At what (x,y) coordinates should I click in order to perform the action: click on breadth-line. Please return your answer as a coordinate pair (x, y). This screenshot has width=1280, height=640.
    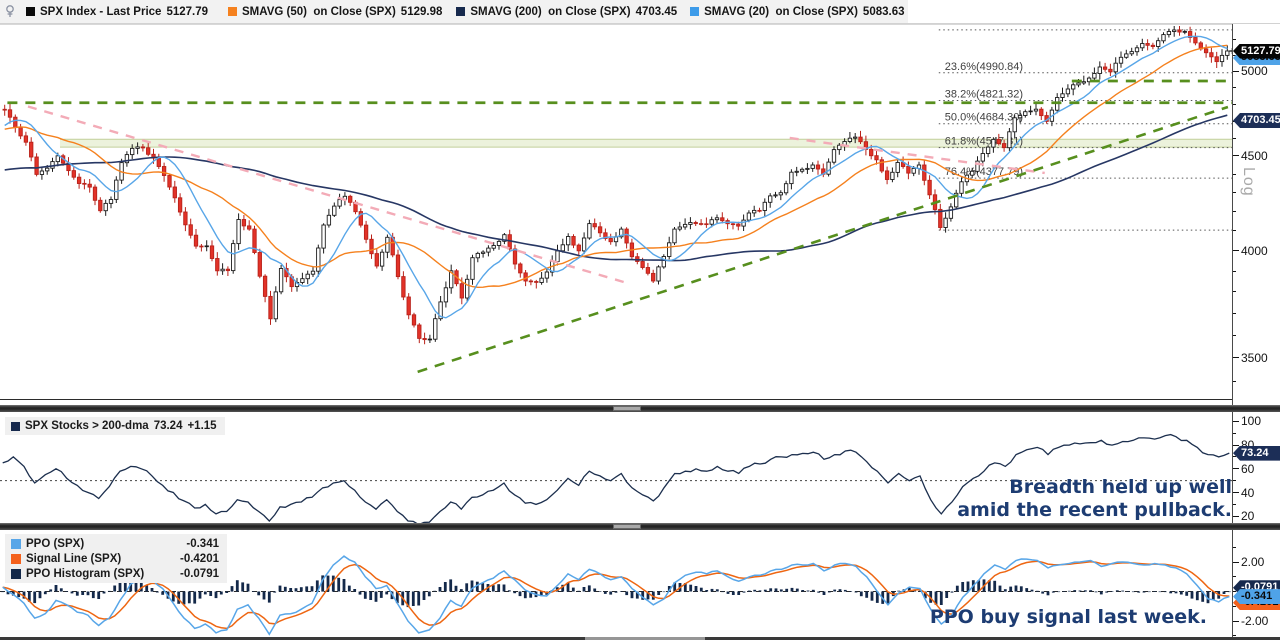
    Looking at the image, I should click on (616, 478).